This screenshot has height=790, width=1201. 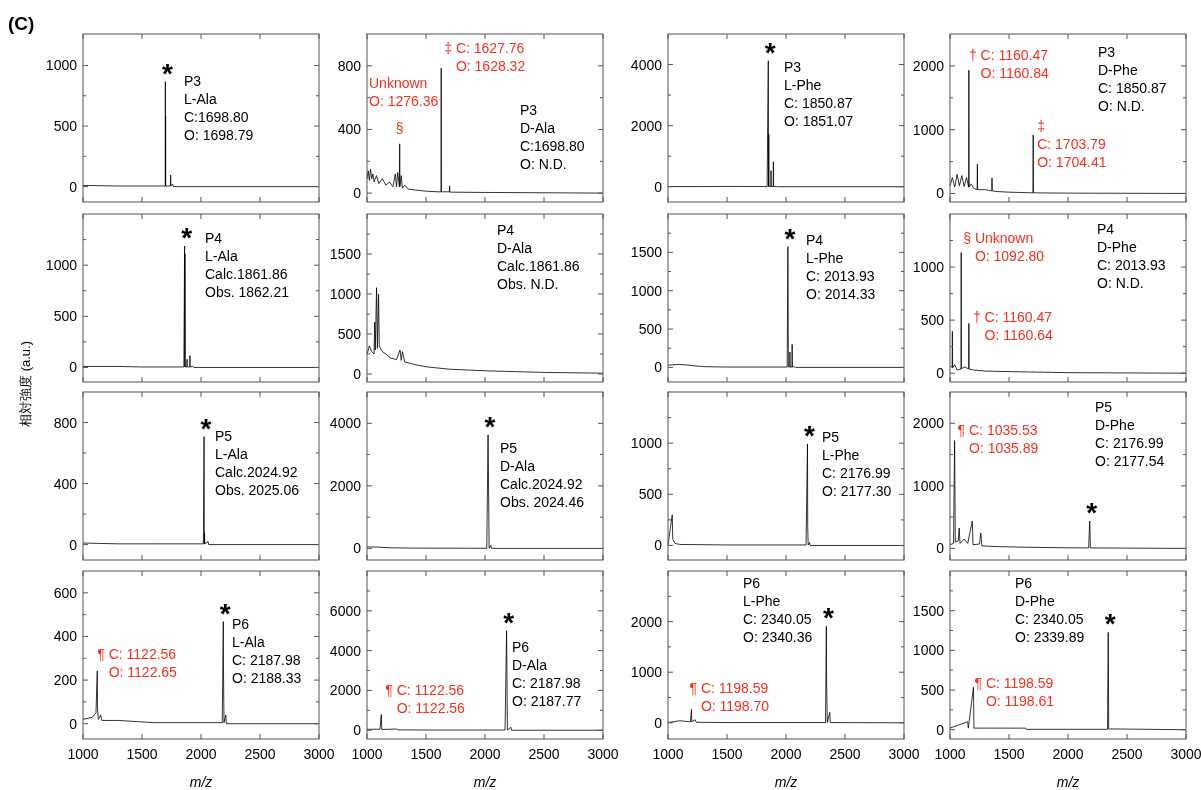 I want to click on annotation: Unknown O: 1276.36, so click(x=404, y=92).